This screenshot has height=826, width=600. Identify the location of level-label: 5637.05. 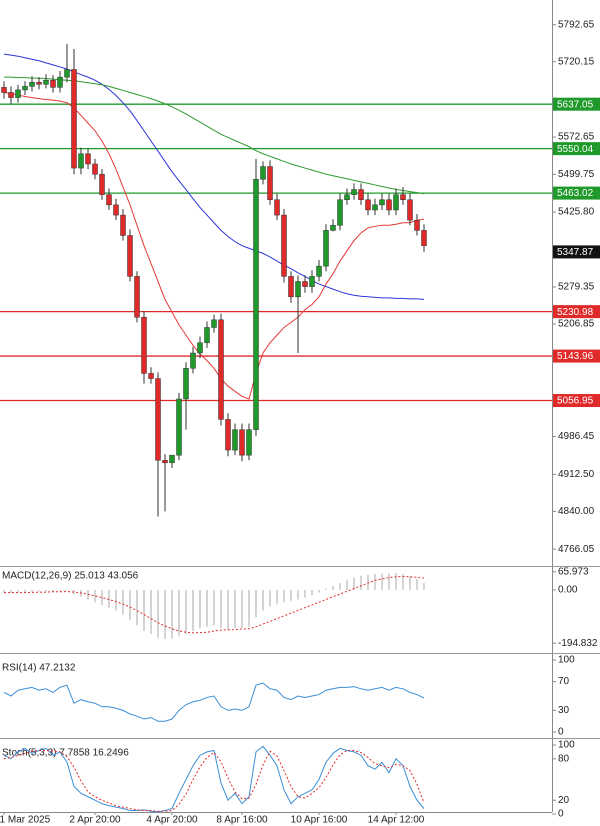
(575, 104).